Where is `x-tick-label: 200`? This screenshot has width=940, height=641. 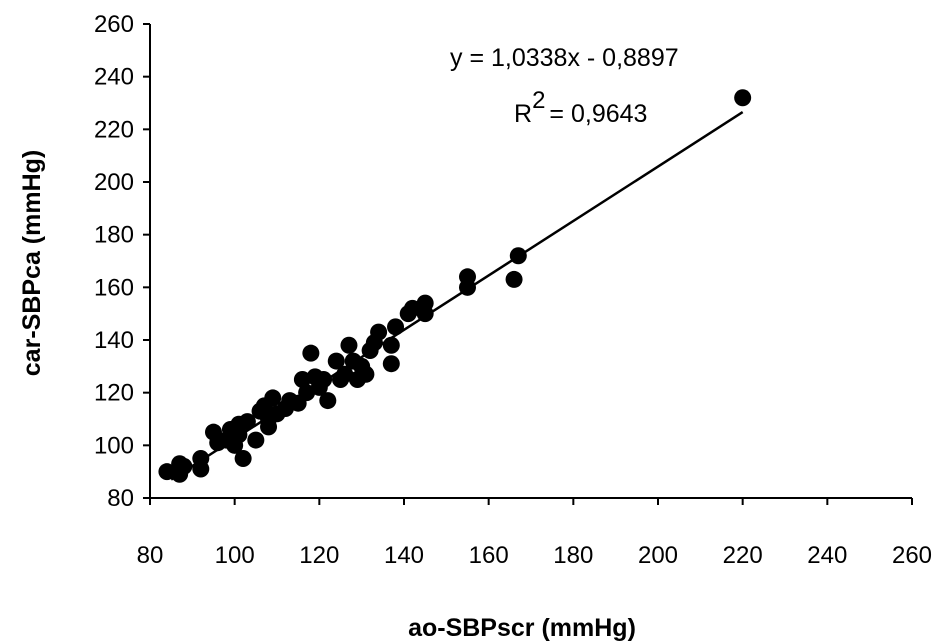 x-tick-label: 200 is located at coordinates (658, 555).